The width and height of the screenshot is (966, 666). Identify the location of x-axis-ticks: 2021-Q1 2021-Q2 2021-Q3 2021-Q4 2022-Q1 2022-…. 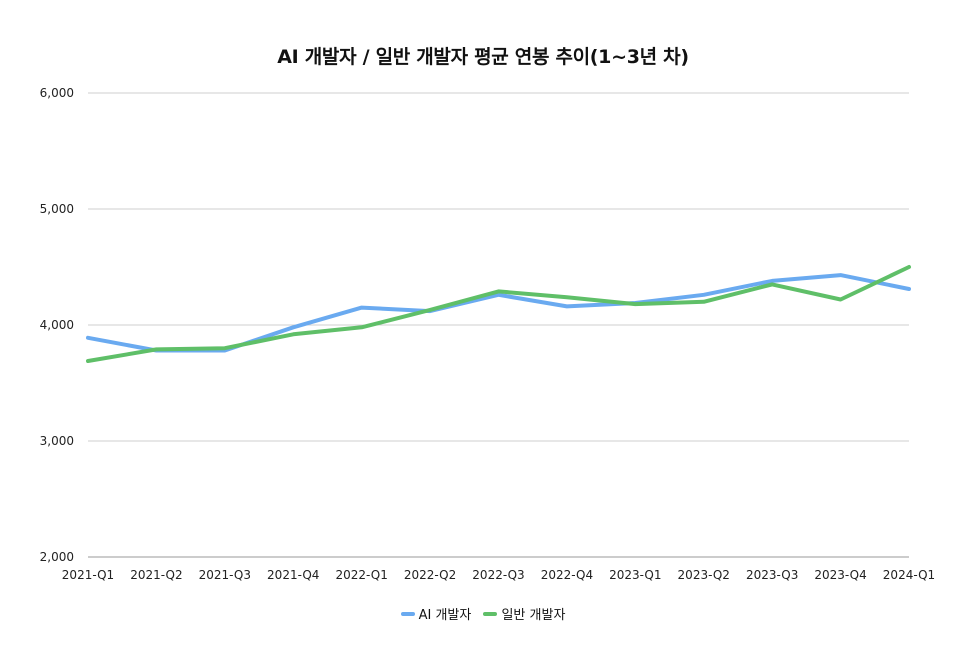
(498, 575).